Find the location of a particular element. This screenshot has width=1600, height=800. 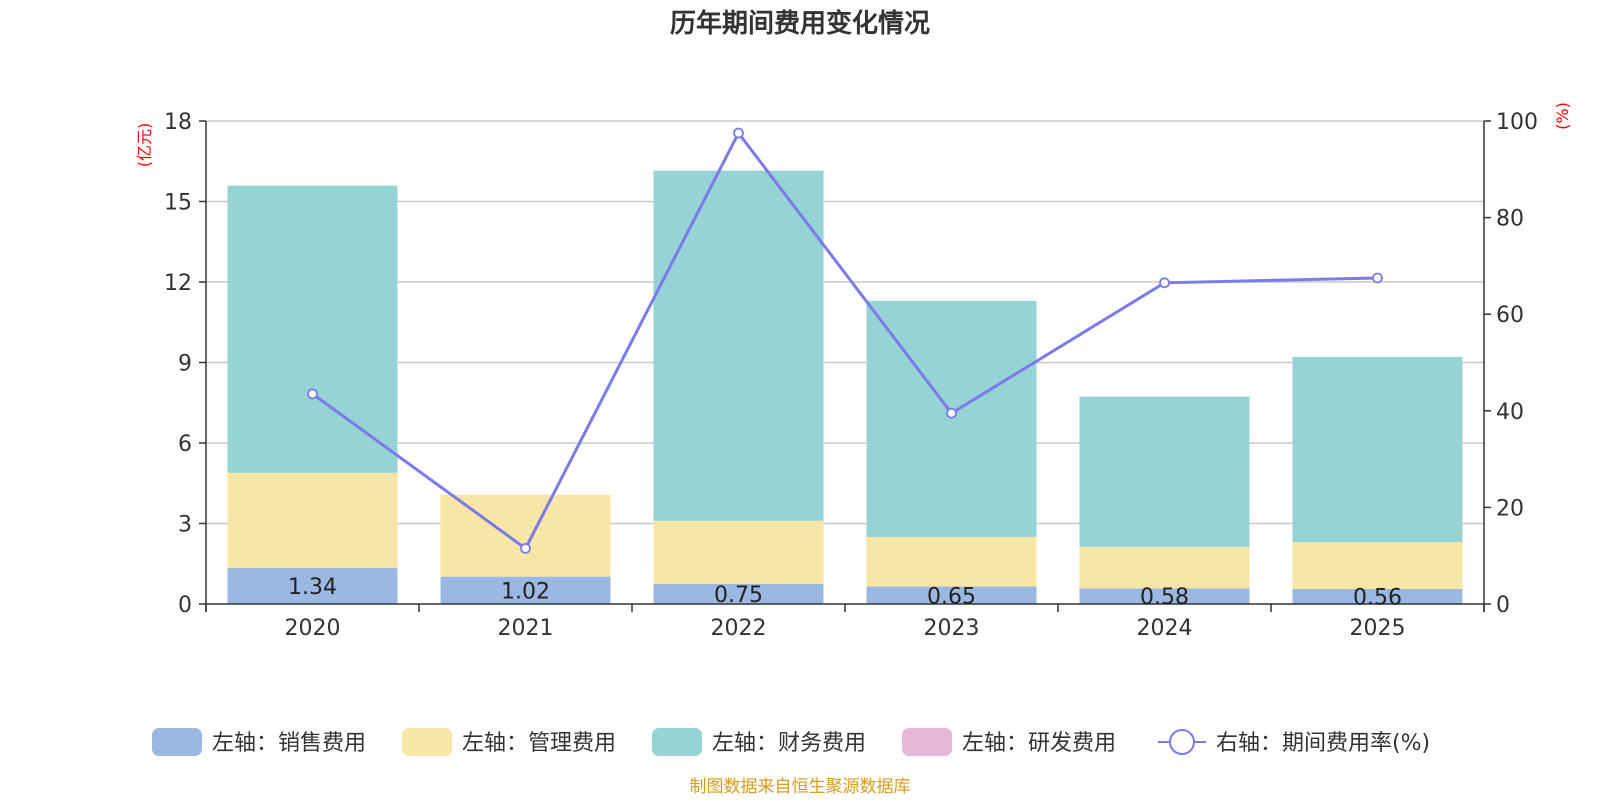

data-labels: 1.34 1.02 0.75 0.65 0.58 0.56 is located at coordinates (845, 592).